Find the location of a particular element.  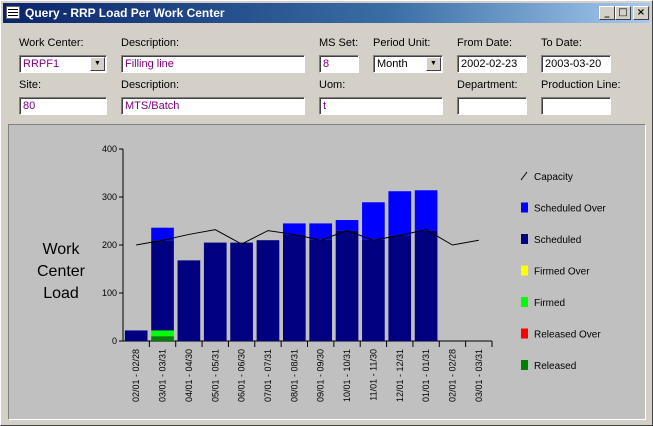

x-tick-label: 08/01 - 08/31 is located at coordinates (294, 375).